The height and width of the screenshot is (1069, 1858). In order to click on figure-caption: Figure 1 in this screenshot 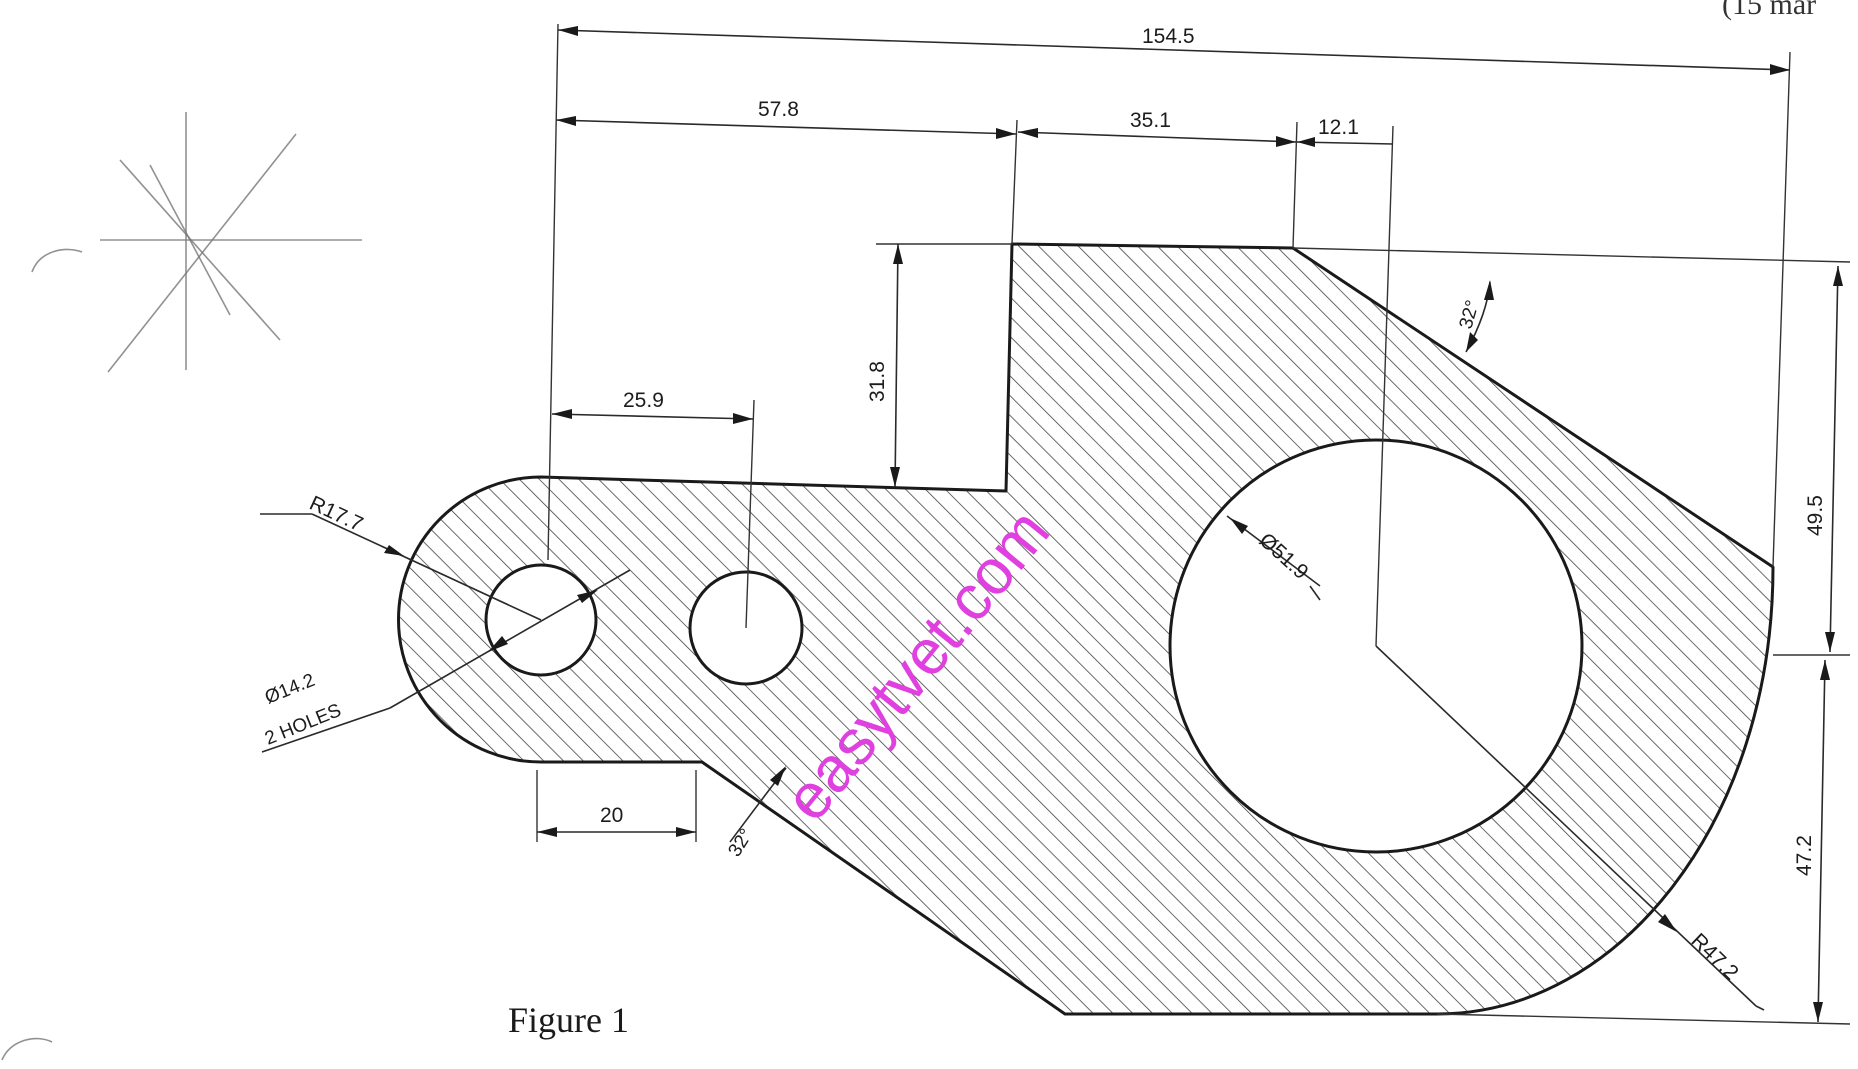, I will do `click(568, 1020)`.